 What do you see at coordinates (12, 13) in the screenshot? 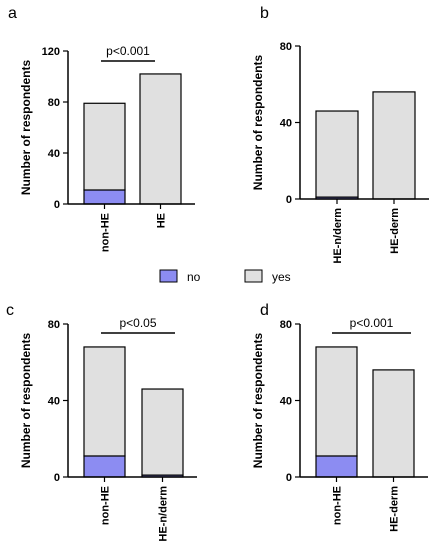
I see `panel-letter: a` at bounding box center [12, 13].